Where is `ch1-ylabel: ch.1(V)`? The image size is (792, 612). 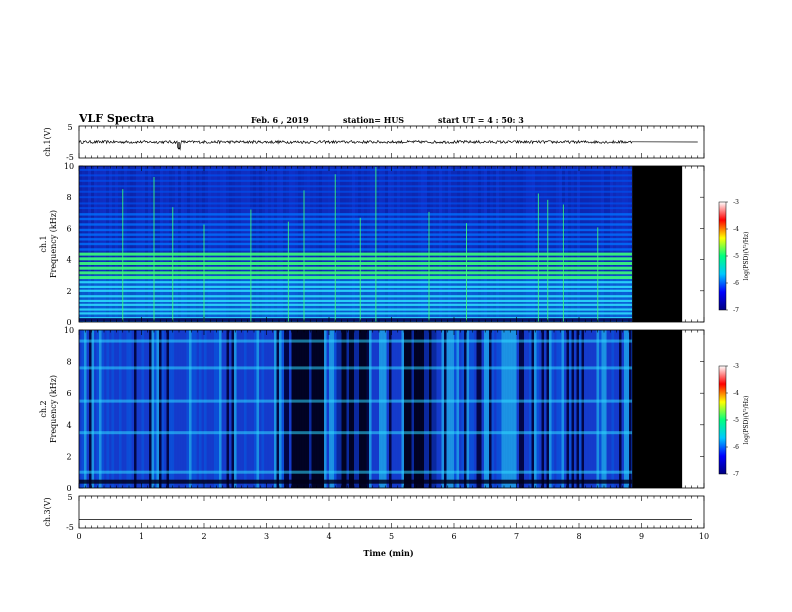
ch1-ylabel: ch.1(V) is located at coordinates (47, 141).